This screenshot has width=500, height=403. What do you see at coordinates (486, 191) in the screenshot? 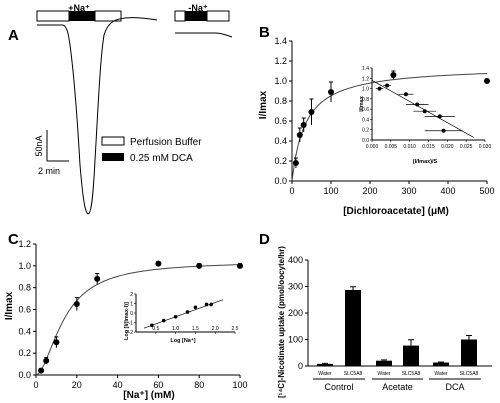
I see `chart-b-xtick-label: 500` at bounding box center [486, 191].